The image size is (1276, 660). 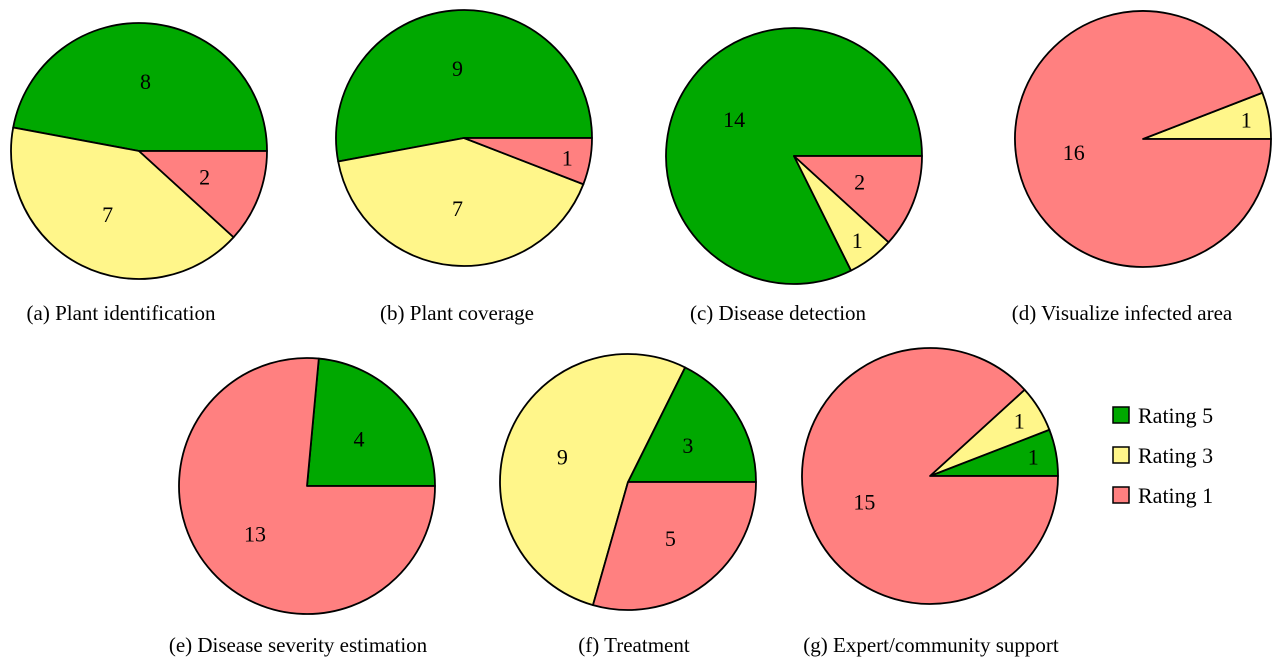 What do you see at coordinates (778, 313) in the screenshot?
I see `subfigure-caption: (c) Disease detection` at bounding box center [778, 313].